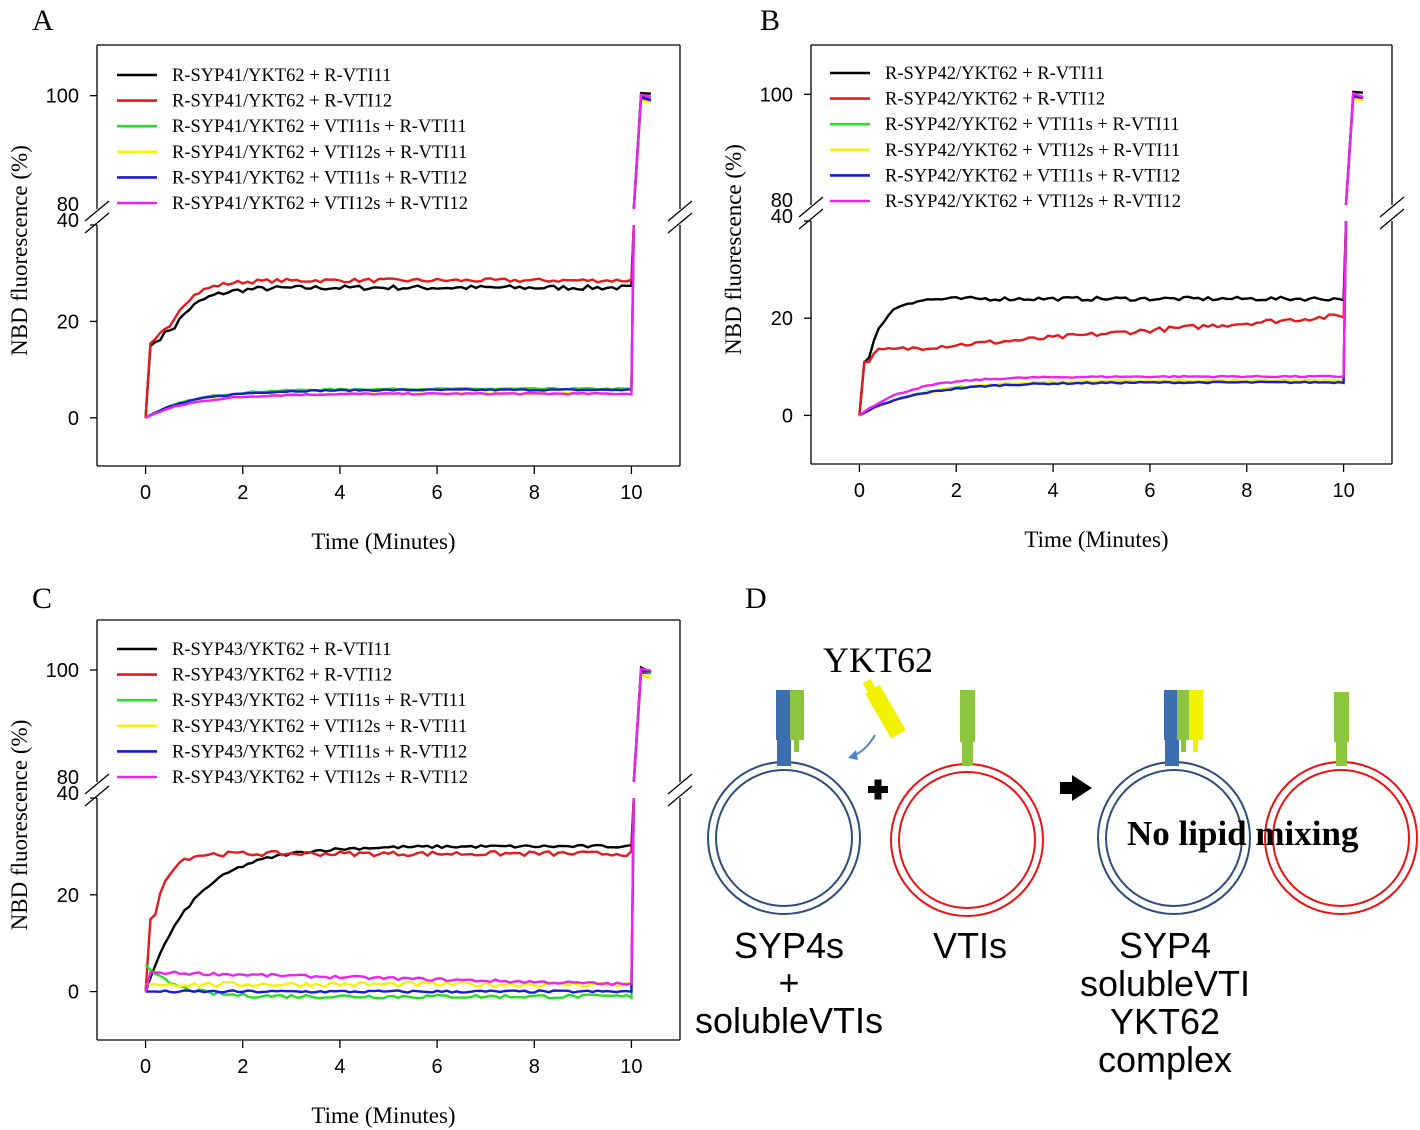 This screenshot has height=1130, width=1420. I want to click on legend-label: R-SYP41/YKT62 + R-VTI11, so click(281, 76).